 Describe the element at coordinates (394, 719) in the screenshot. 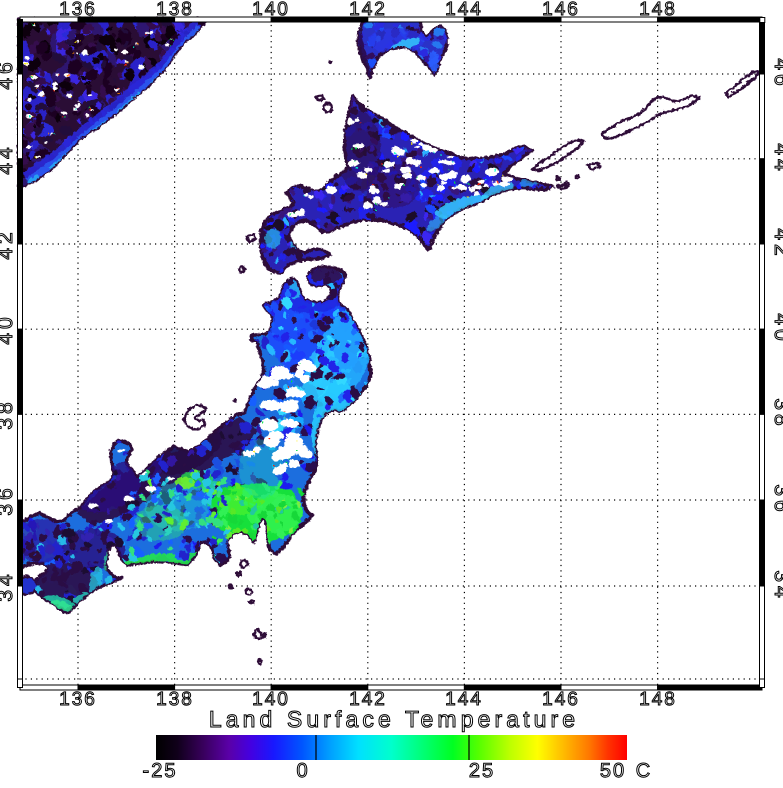

I see `svg-text: Land Surface Temperature` at that location.